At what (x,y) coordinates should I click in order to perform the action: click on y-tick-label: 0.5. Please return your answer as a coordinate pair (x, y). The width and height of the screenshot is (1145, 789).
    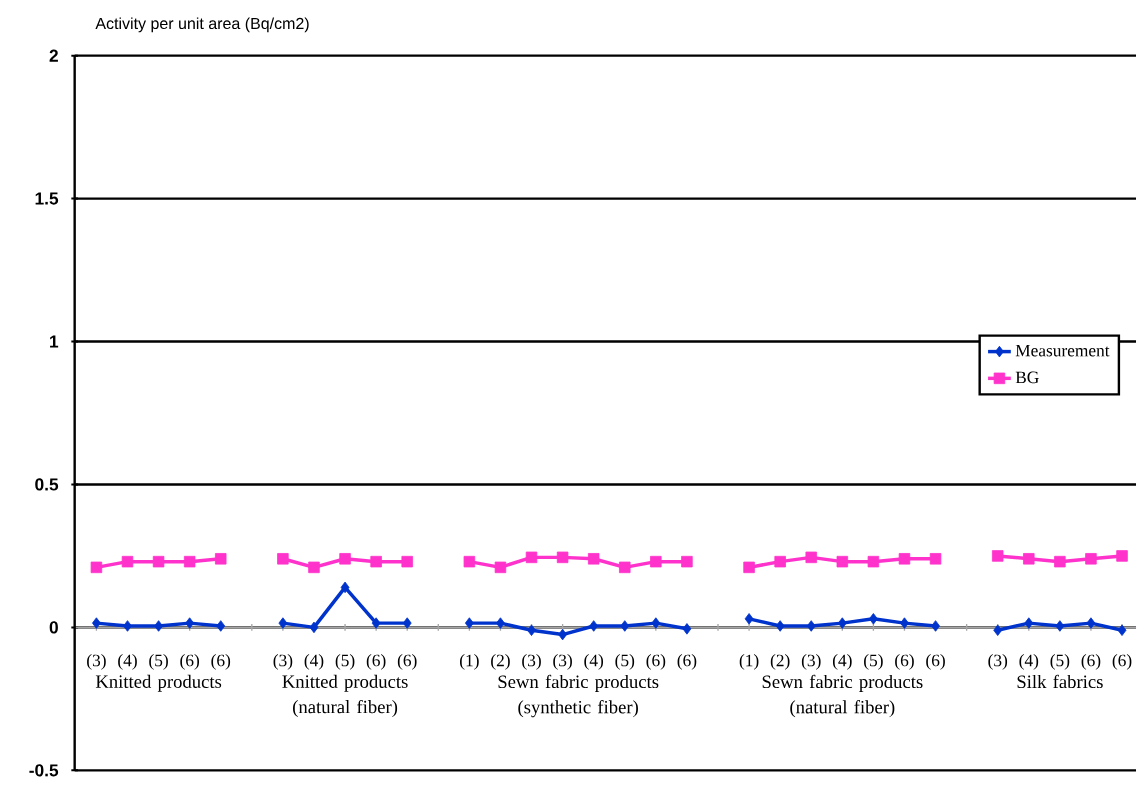
    Looking at the image, I should click on (47, 484).